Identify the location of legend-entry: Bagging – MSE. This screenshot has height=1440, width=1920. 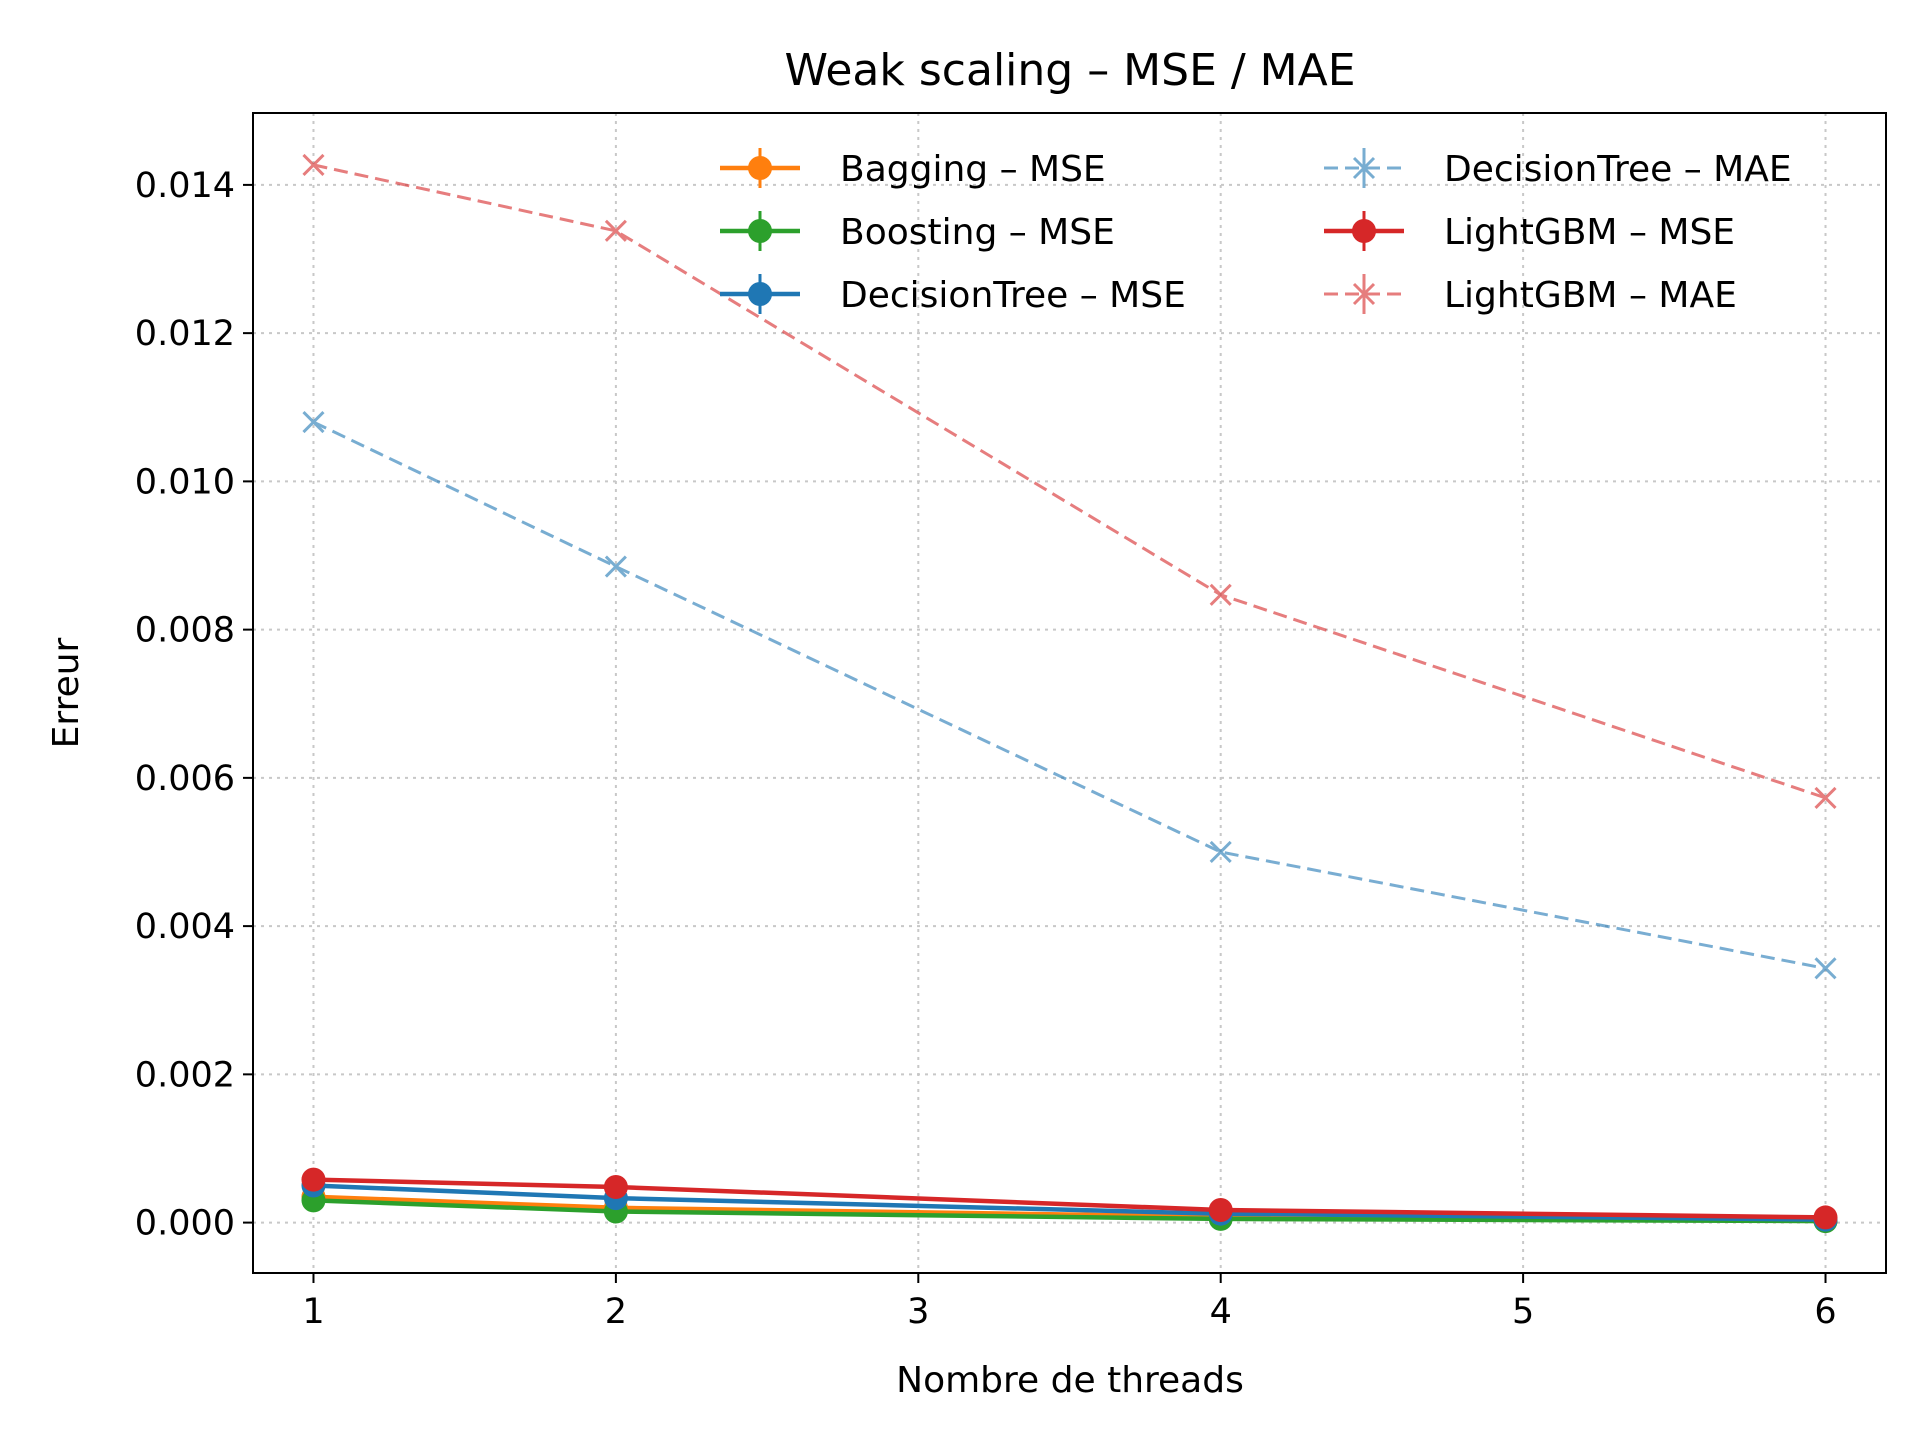
(913, 169).